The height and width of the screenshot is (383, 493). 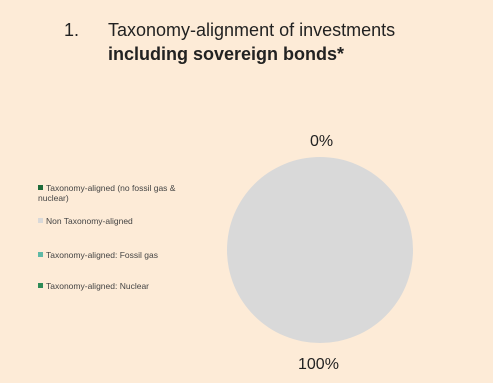 I want to click on legend-label: Taxonomy-aligned: Fossil gas, so click(x=102, y=255).